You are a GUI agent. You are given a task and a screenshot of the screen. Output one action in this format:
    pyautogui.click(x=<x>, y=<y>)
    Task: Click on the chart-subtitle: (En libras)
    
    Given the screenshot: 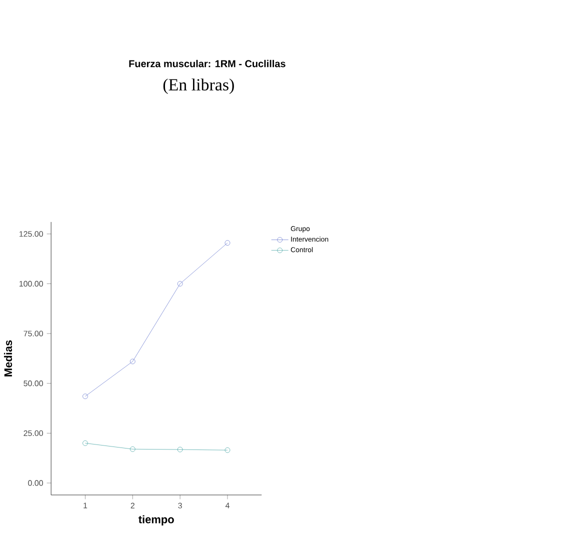 What is the action you would take?
    pyautogui.click(x=198, y=86)
    